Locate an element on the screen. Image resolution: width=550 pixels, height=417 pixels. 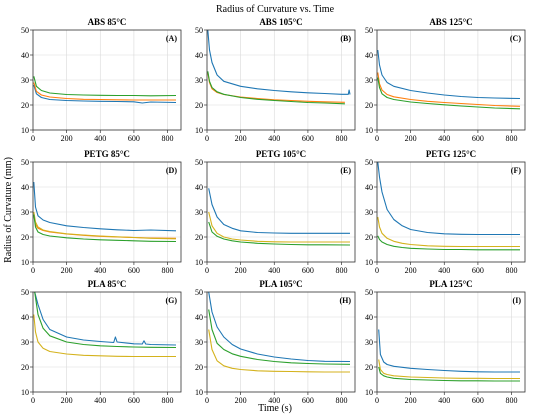
panel-title: PLA 105°C is located at coordinates (280, 284).